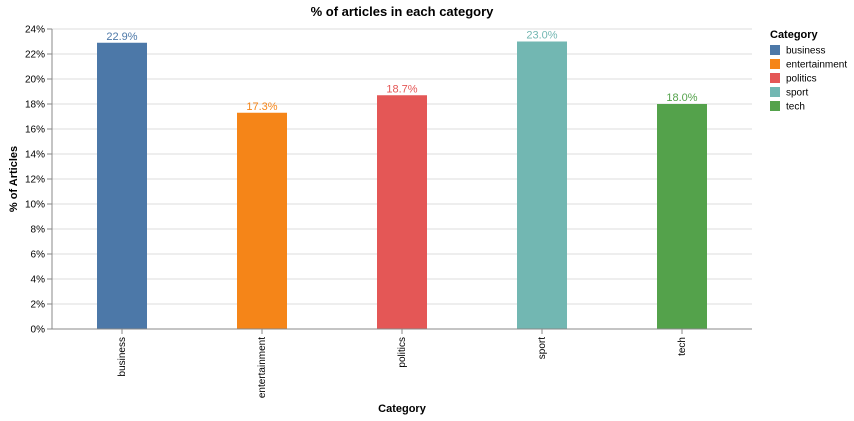 This screenshot has height=421, width=854. What do you see at coordinates (122, 356) in the screenshot?
I see `x-tick-label: business` at bounding box center [122, 356].